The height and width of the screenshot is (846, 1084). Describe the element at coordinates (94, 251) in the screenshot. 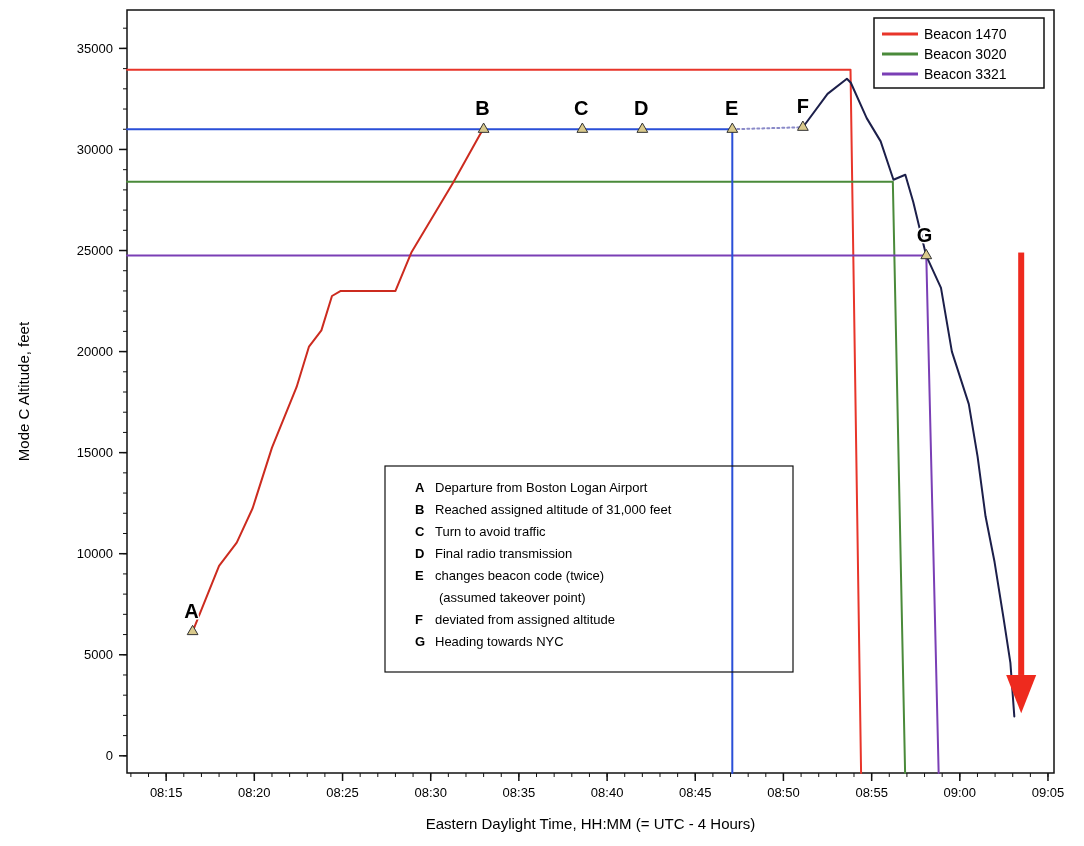

I see `y-tick-label: 25000` at that location.